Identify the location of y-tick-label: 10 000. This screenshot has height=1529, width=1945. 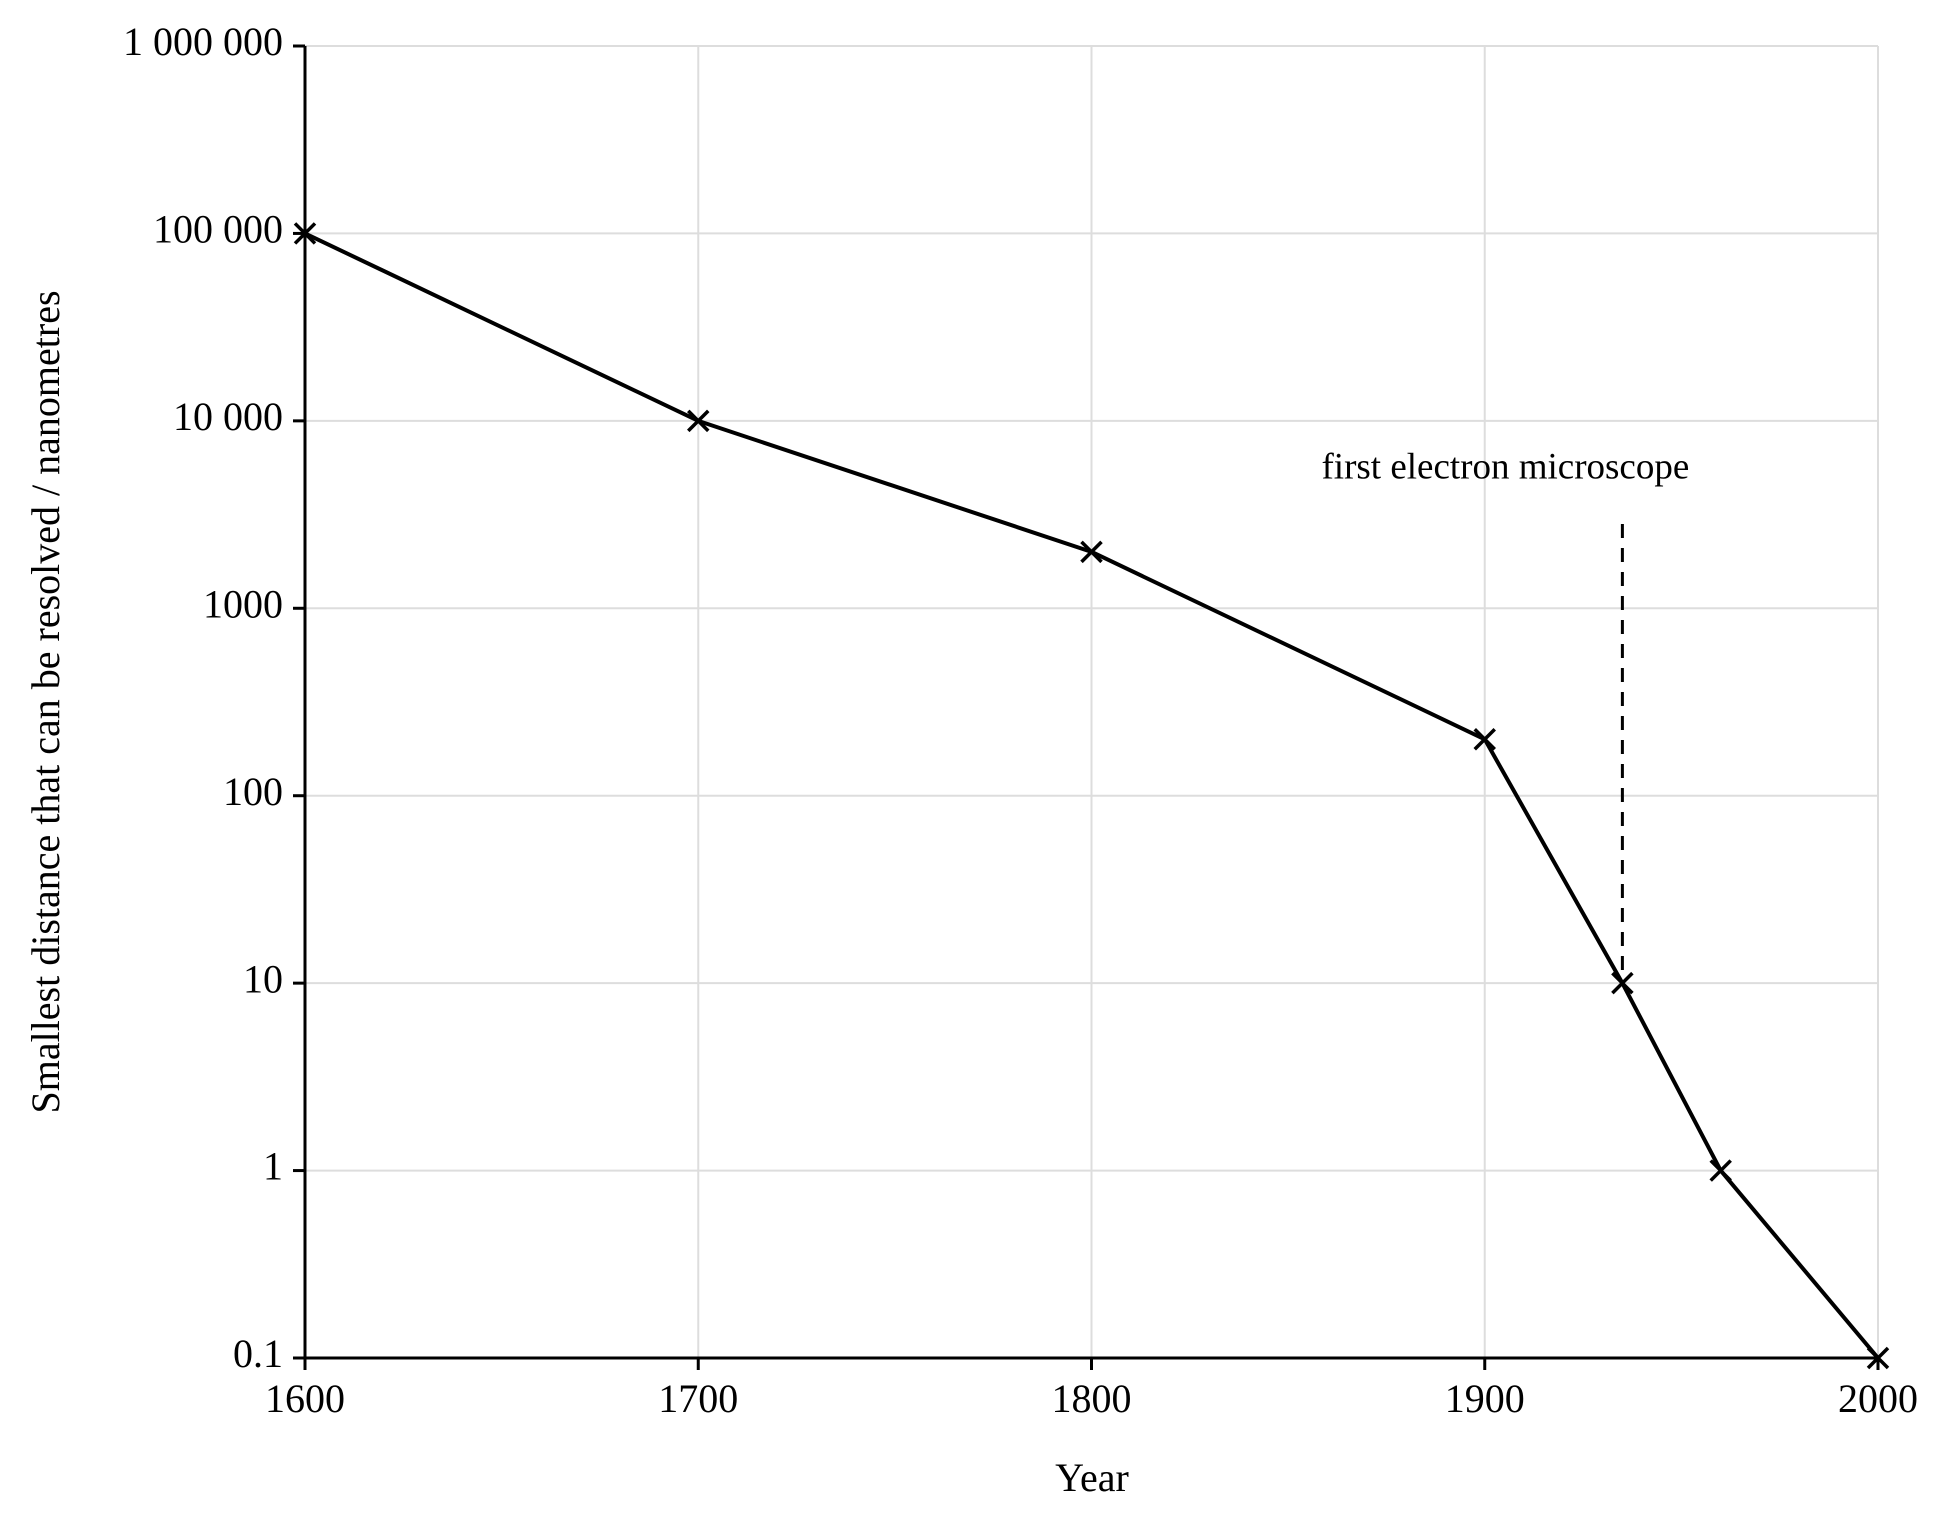
(228, 416).